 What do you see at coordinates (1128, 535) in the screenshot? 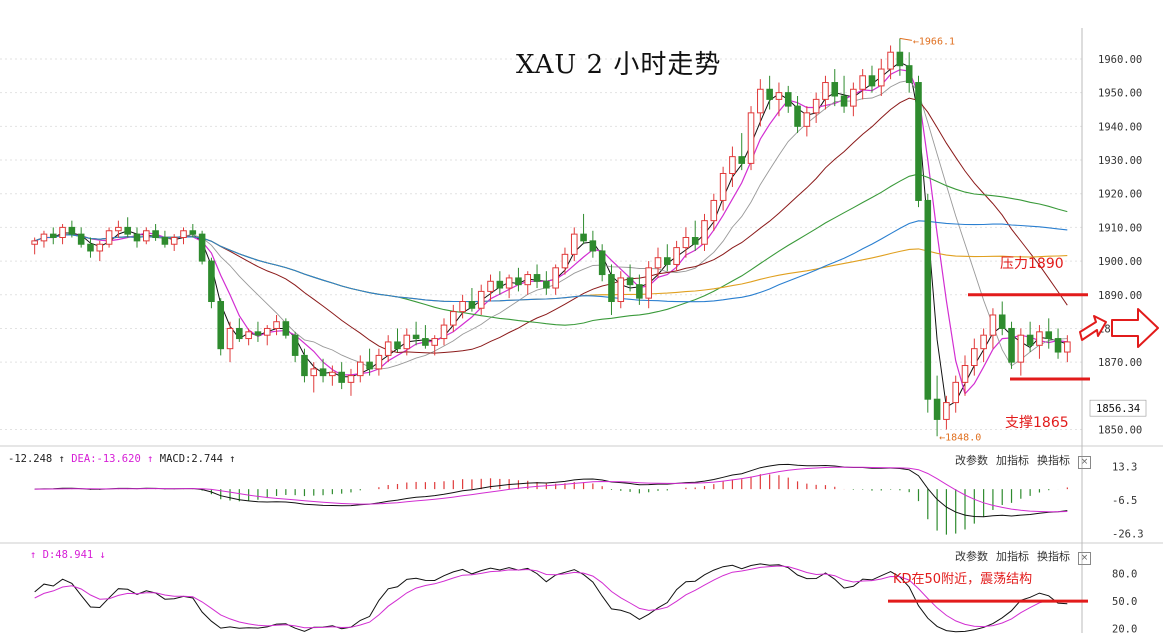
I see `macd-tick-label: -26.3` at bounding box center [1128, 535].